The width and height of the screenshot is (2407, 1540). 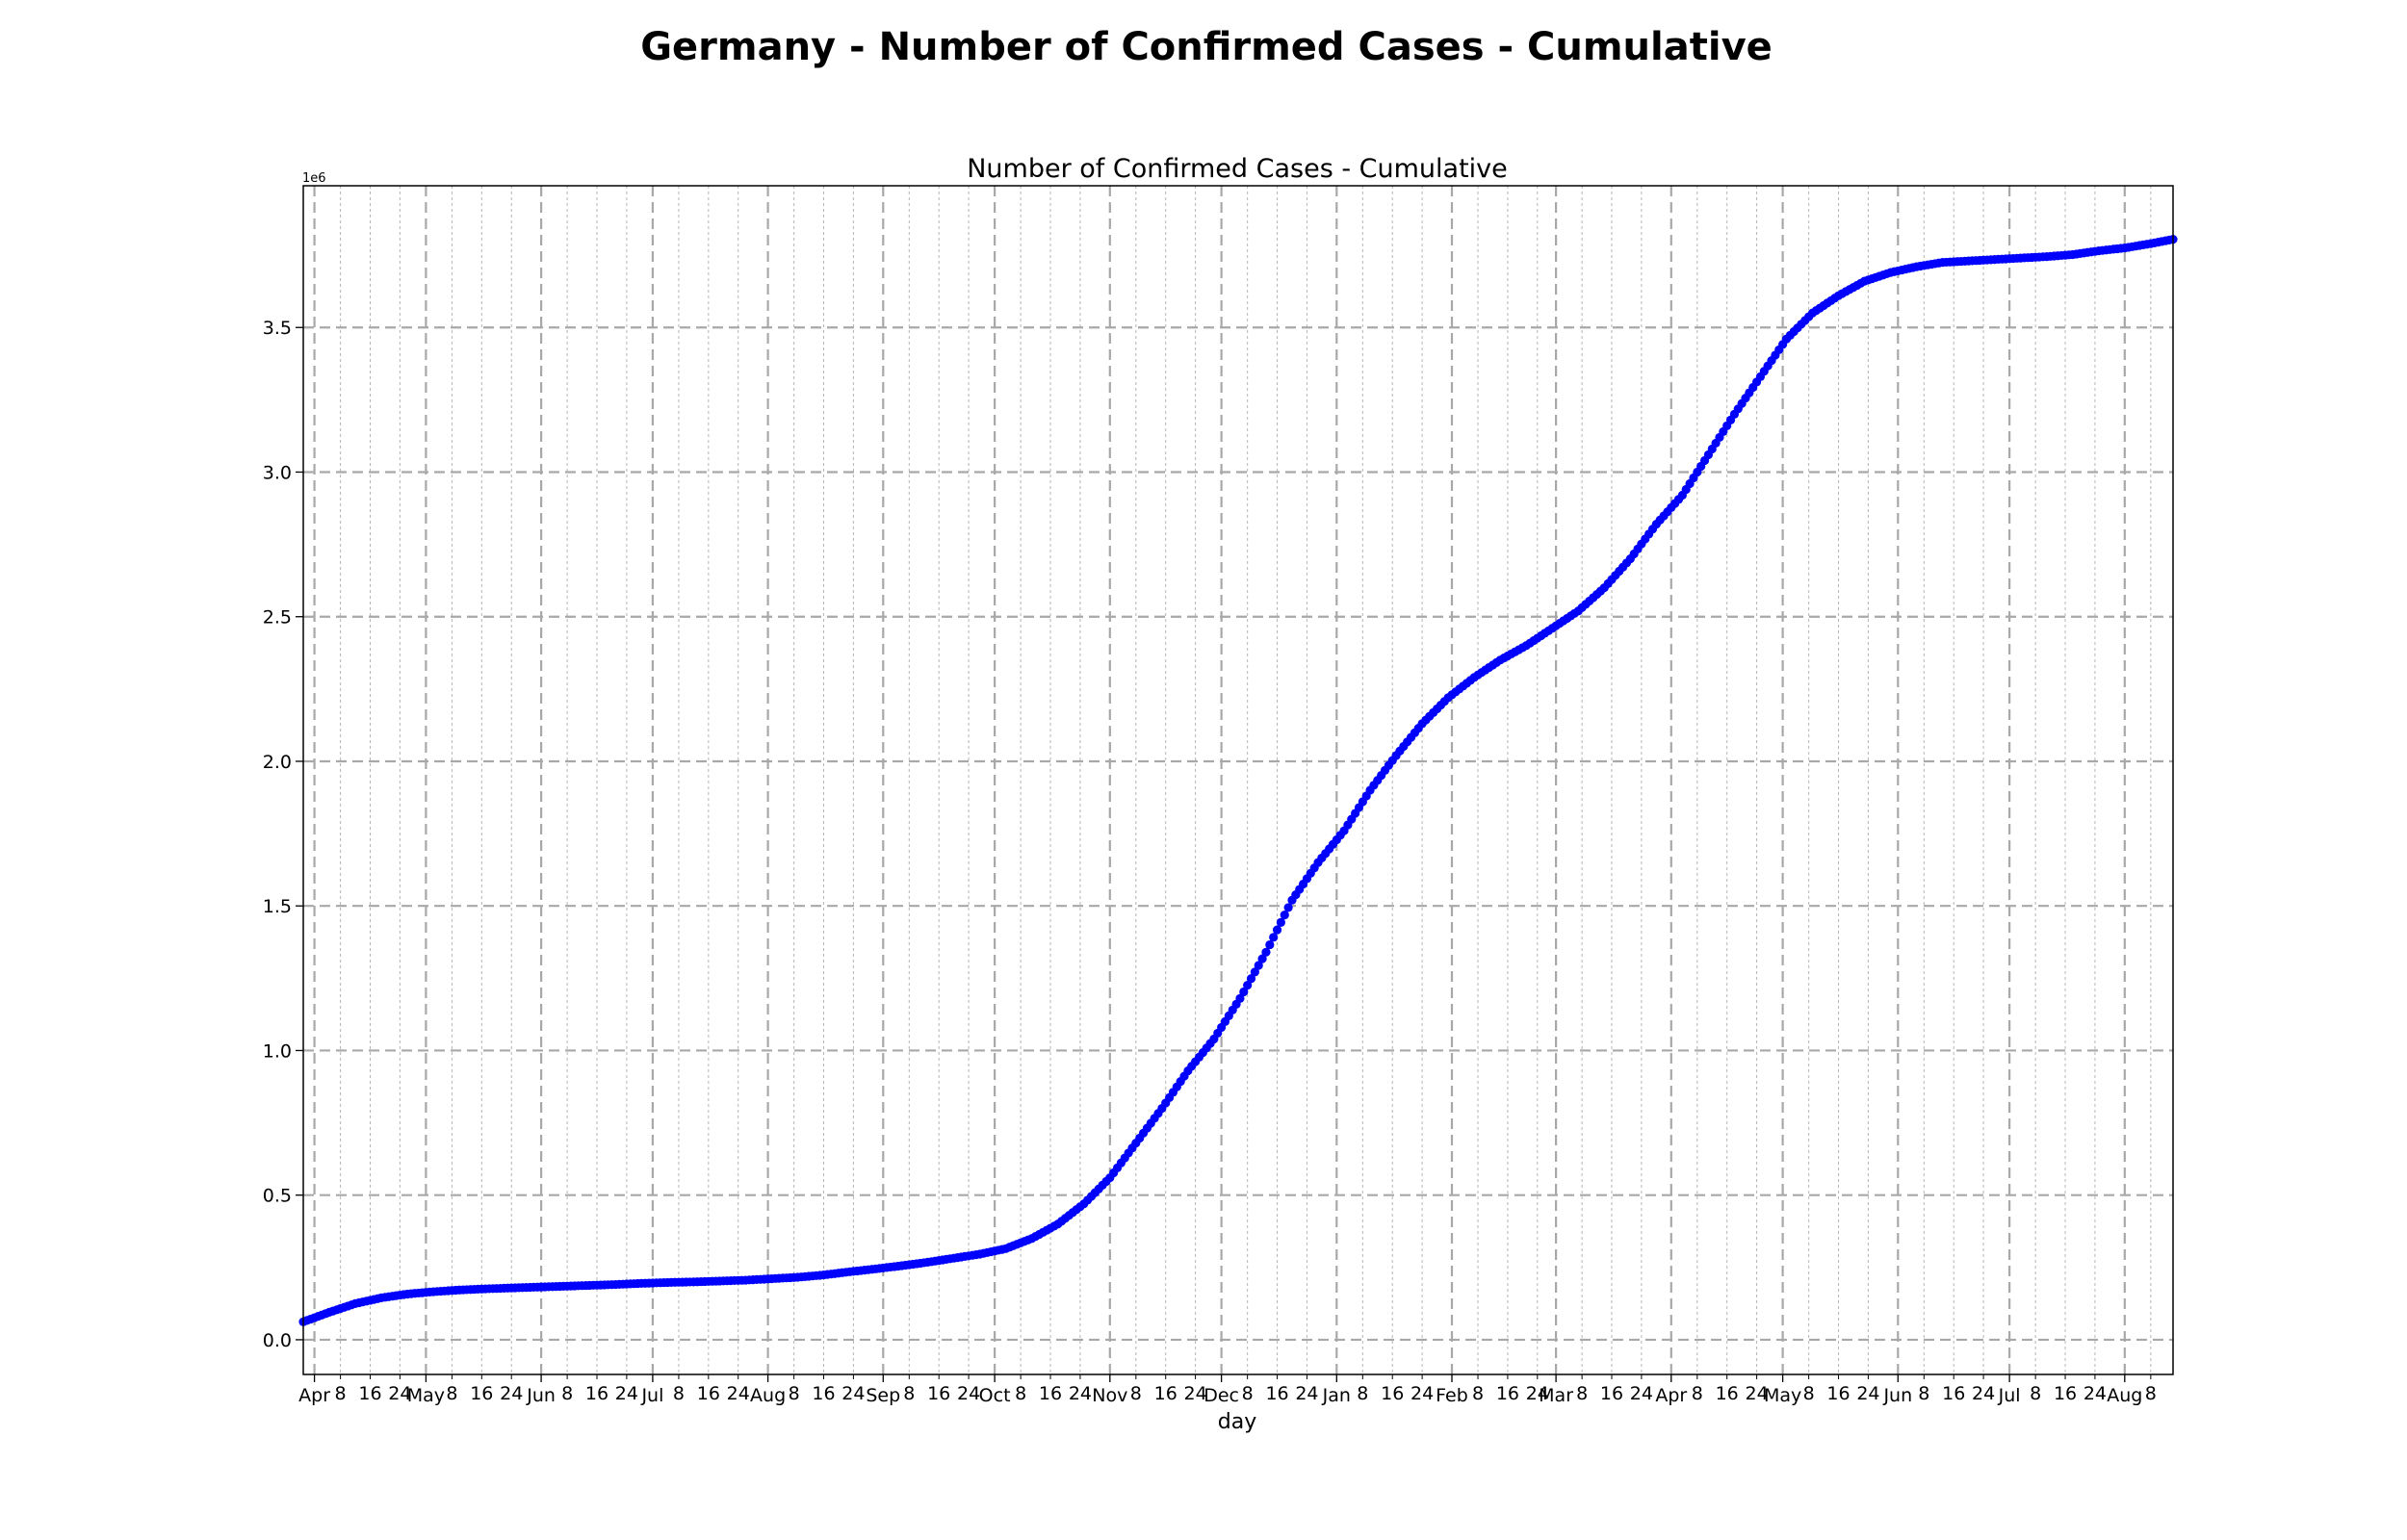 I want to click on y-tick-label: 0.5, so click(x=277, y=1196).